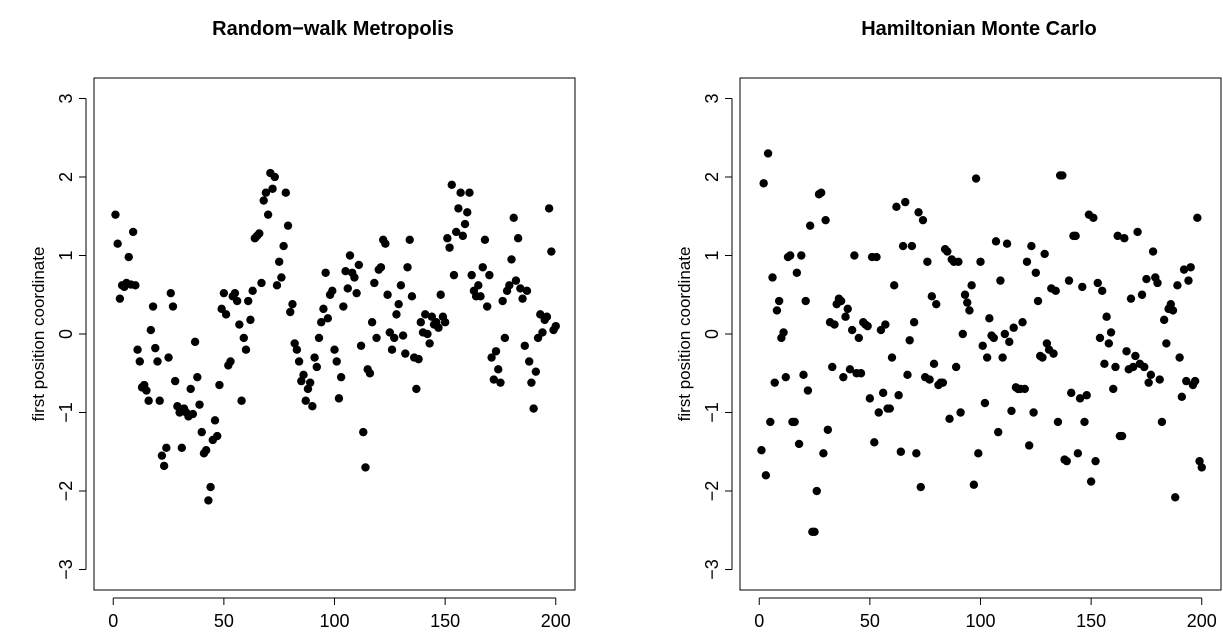  What do you see at coordinates (334, 621) in the screenshot?
I see `x-tick-label: 100` at bounding box center [334, 621].